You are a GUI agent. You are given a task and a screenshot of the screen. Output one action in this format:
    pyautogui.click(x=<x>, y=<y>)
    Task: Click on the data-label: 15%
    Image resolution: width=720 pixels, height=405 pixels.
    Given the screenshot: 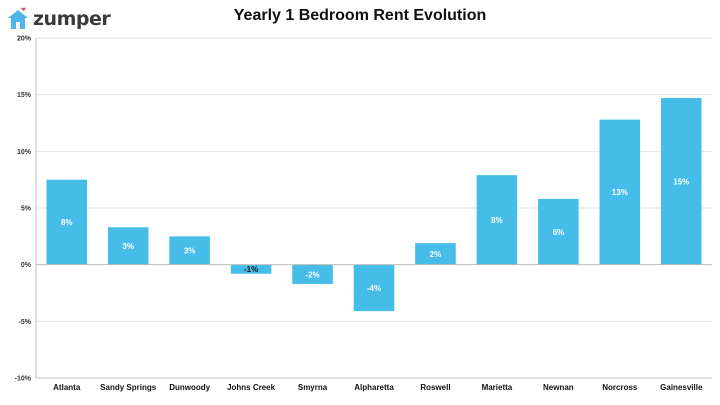 What is the action you would take?
    pyautogui.click(x=681, y=181)
    